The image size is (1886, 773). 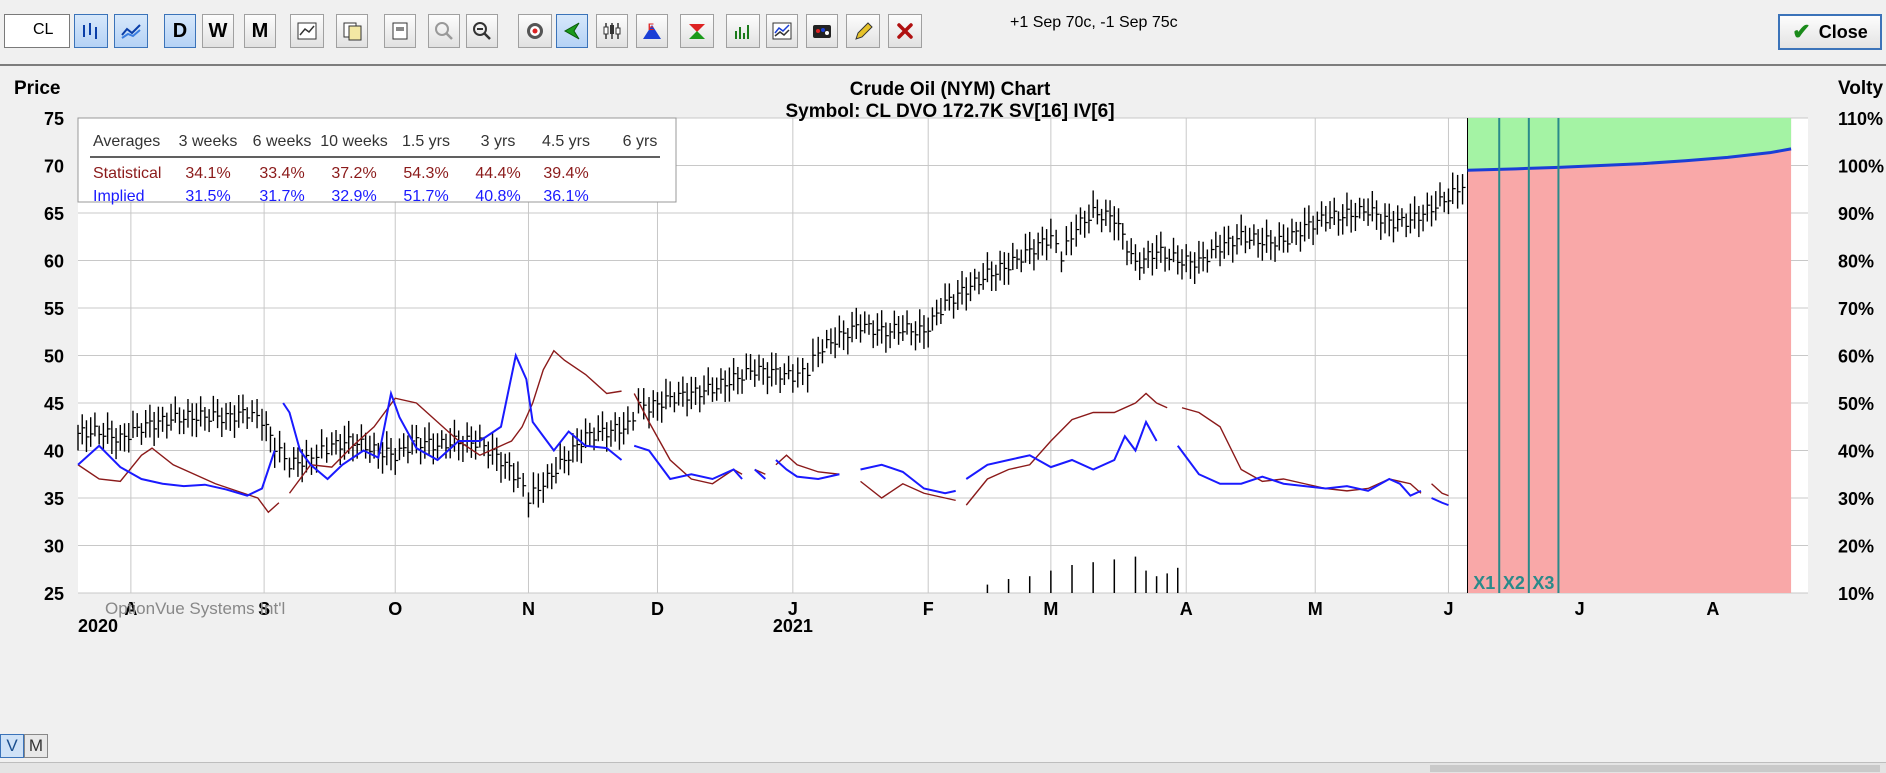 I want to click on y-right-tick: 80%, so click(x=1856, y=262).